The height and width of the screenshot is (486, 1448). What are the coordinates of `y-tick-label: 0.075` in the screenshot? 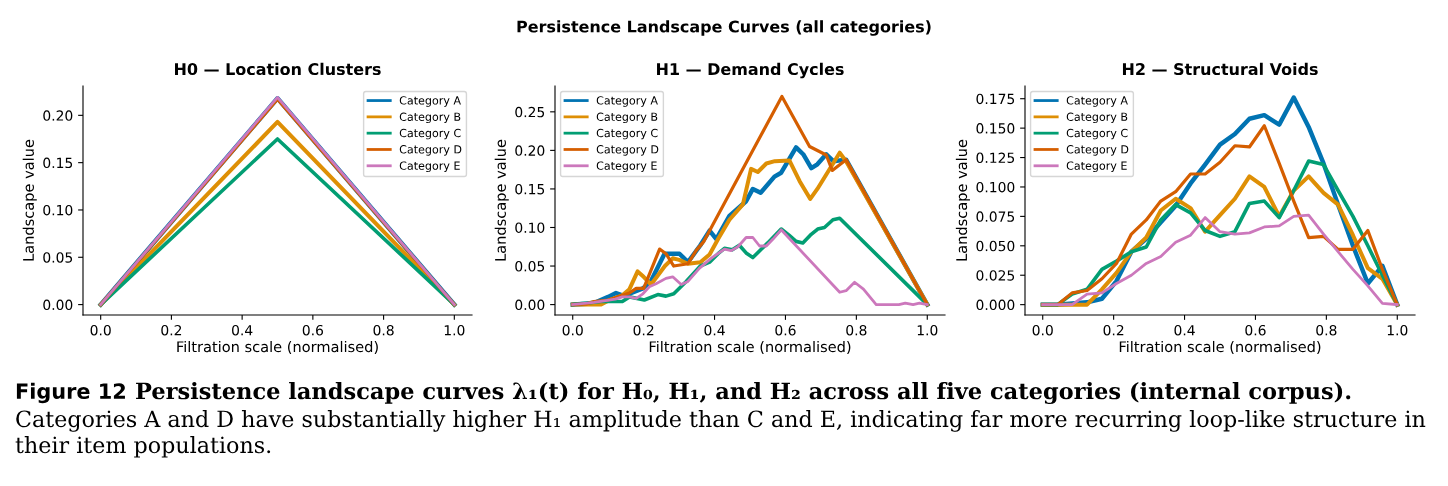 It's located at (995, 216).